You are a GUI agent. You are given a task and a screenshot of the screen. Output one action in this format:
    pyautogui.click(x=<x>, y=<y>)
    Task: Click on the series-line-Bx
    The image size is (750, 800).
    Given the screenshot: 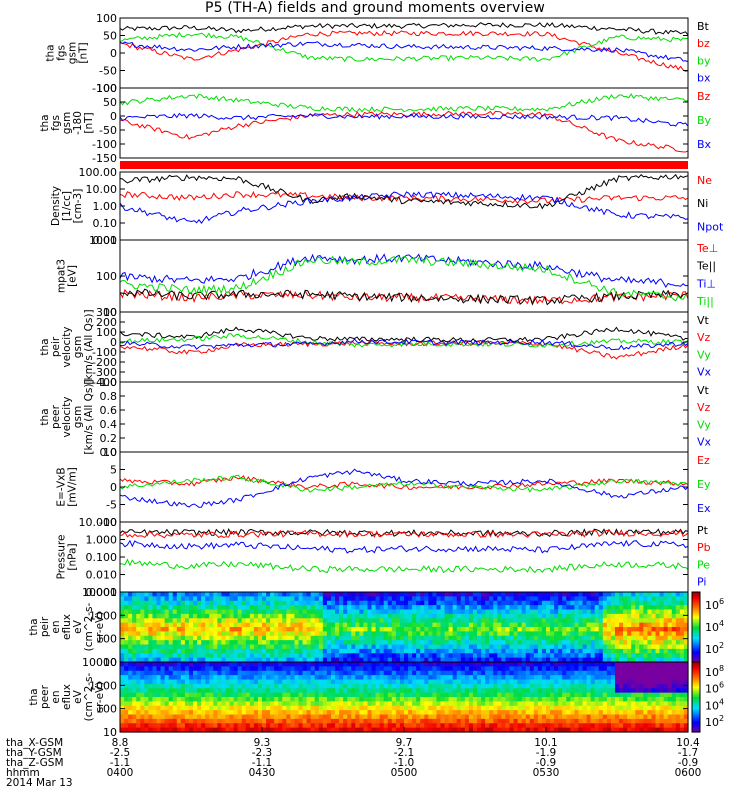 What is the action you would take?
    pyautogui.click(x=404, y=119)
    